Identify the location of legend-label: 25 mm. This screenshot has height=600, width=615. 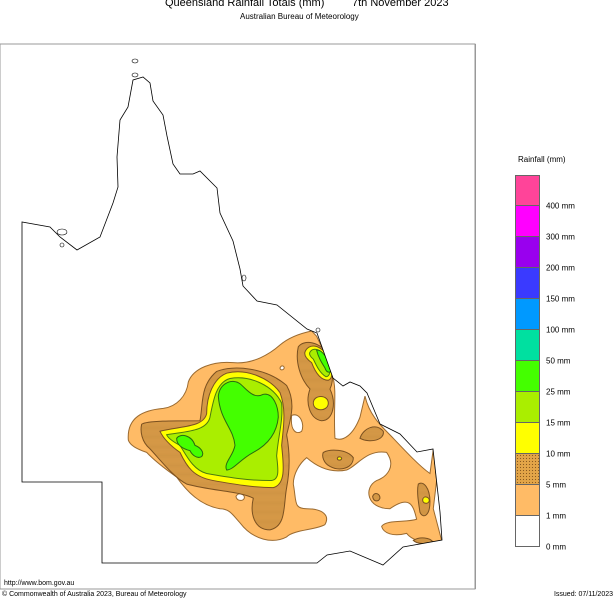
(558, 392).